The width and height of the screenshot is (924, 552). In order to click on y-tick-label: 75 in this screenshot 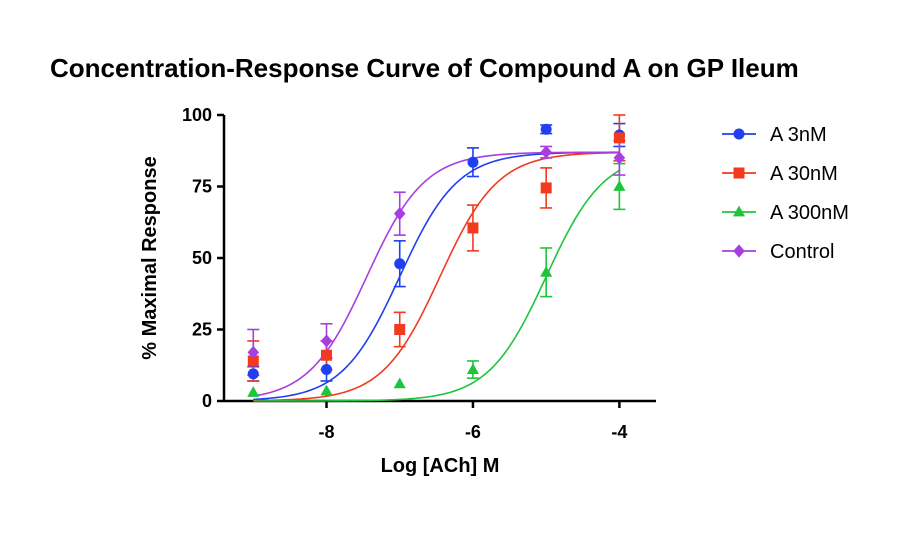, I will do `click(202, 187)`.